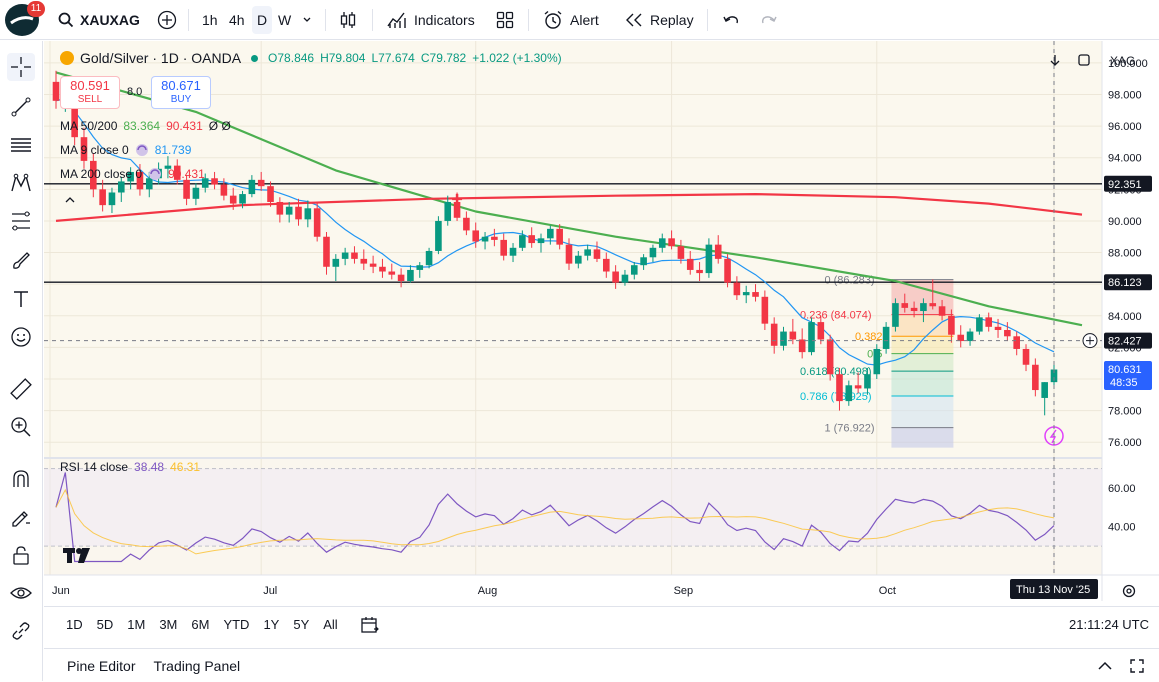 The height and width of the screenshot is (682, 1159). What do you see at coordinates (684, 591) in the screenshot?
I see `time-tick-label: Sep` at bounding box center [684, 591].